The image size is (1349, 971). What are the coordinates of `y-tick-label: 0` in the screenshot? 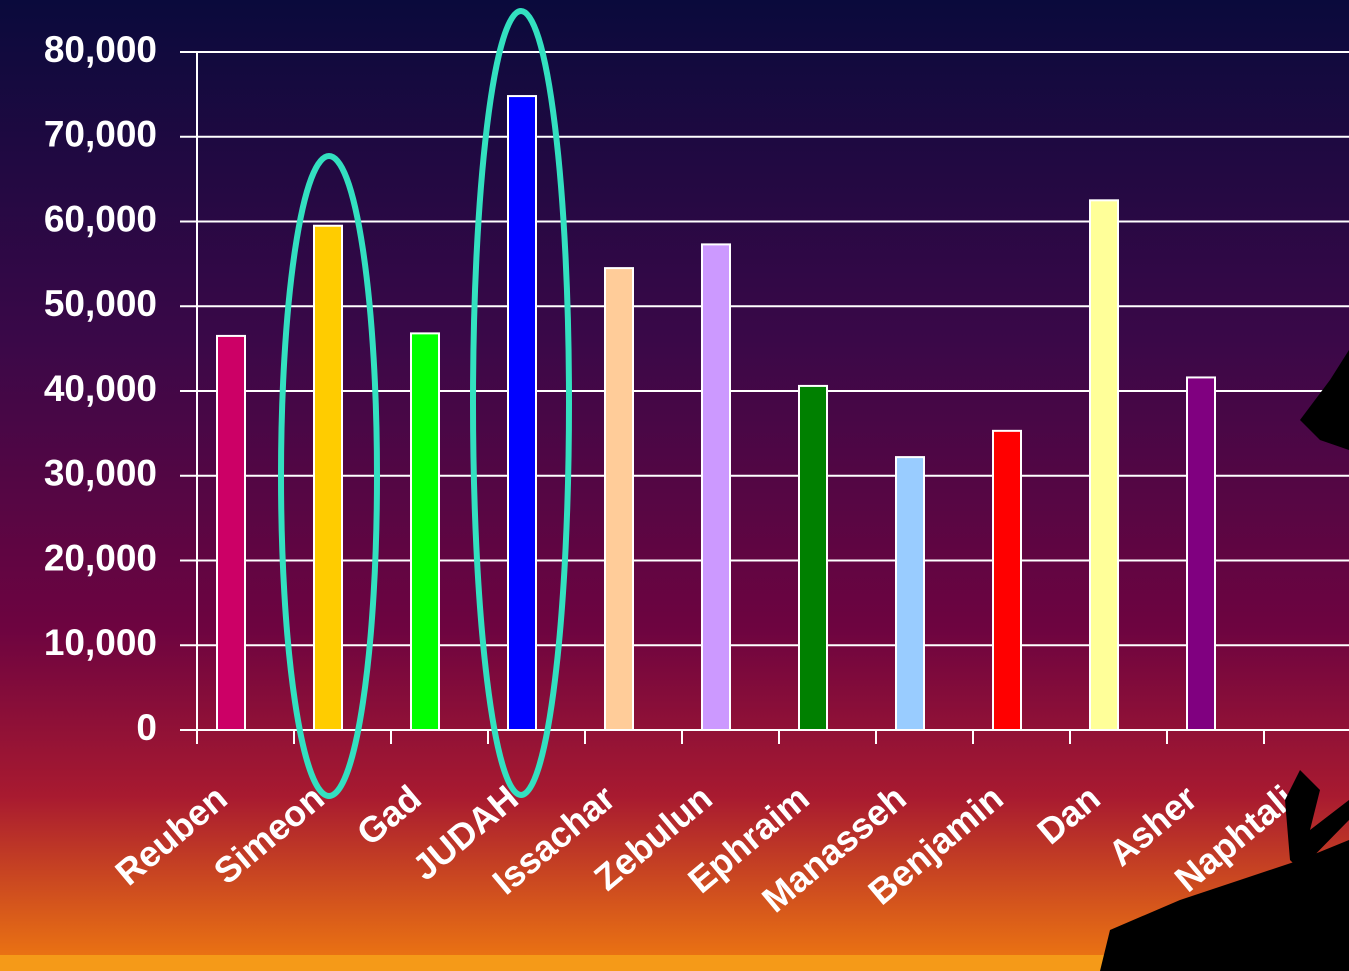 It's located at (146, 727).